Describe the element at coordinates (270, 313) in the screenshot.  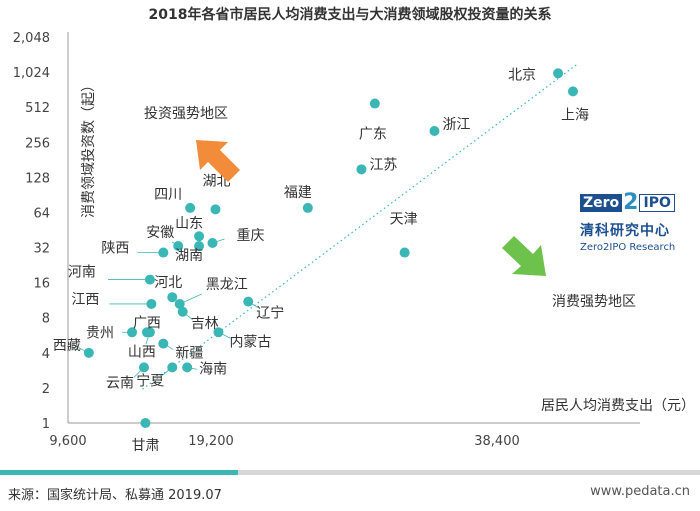
I see `point-label: 辽宁` at that location.